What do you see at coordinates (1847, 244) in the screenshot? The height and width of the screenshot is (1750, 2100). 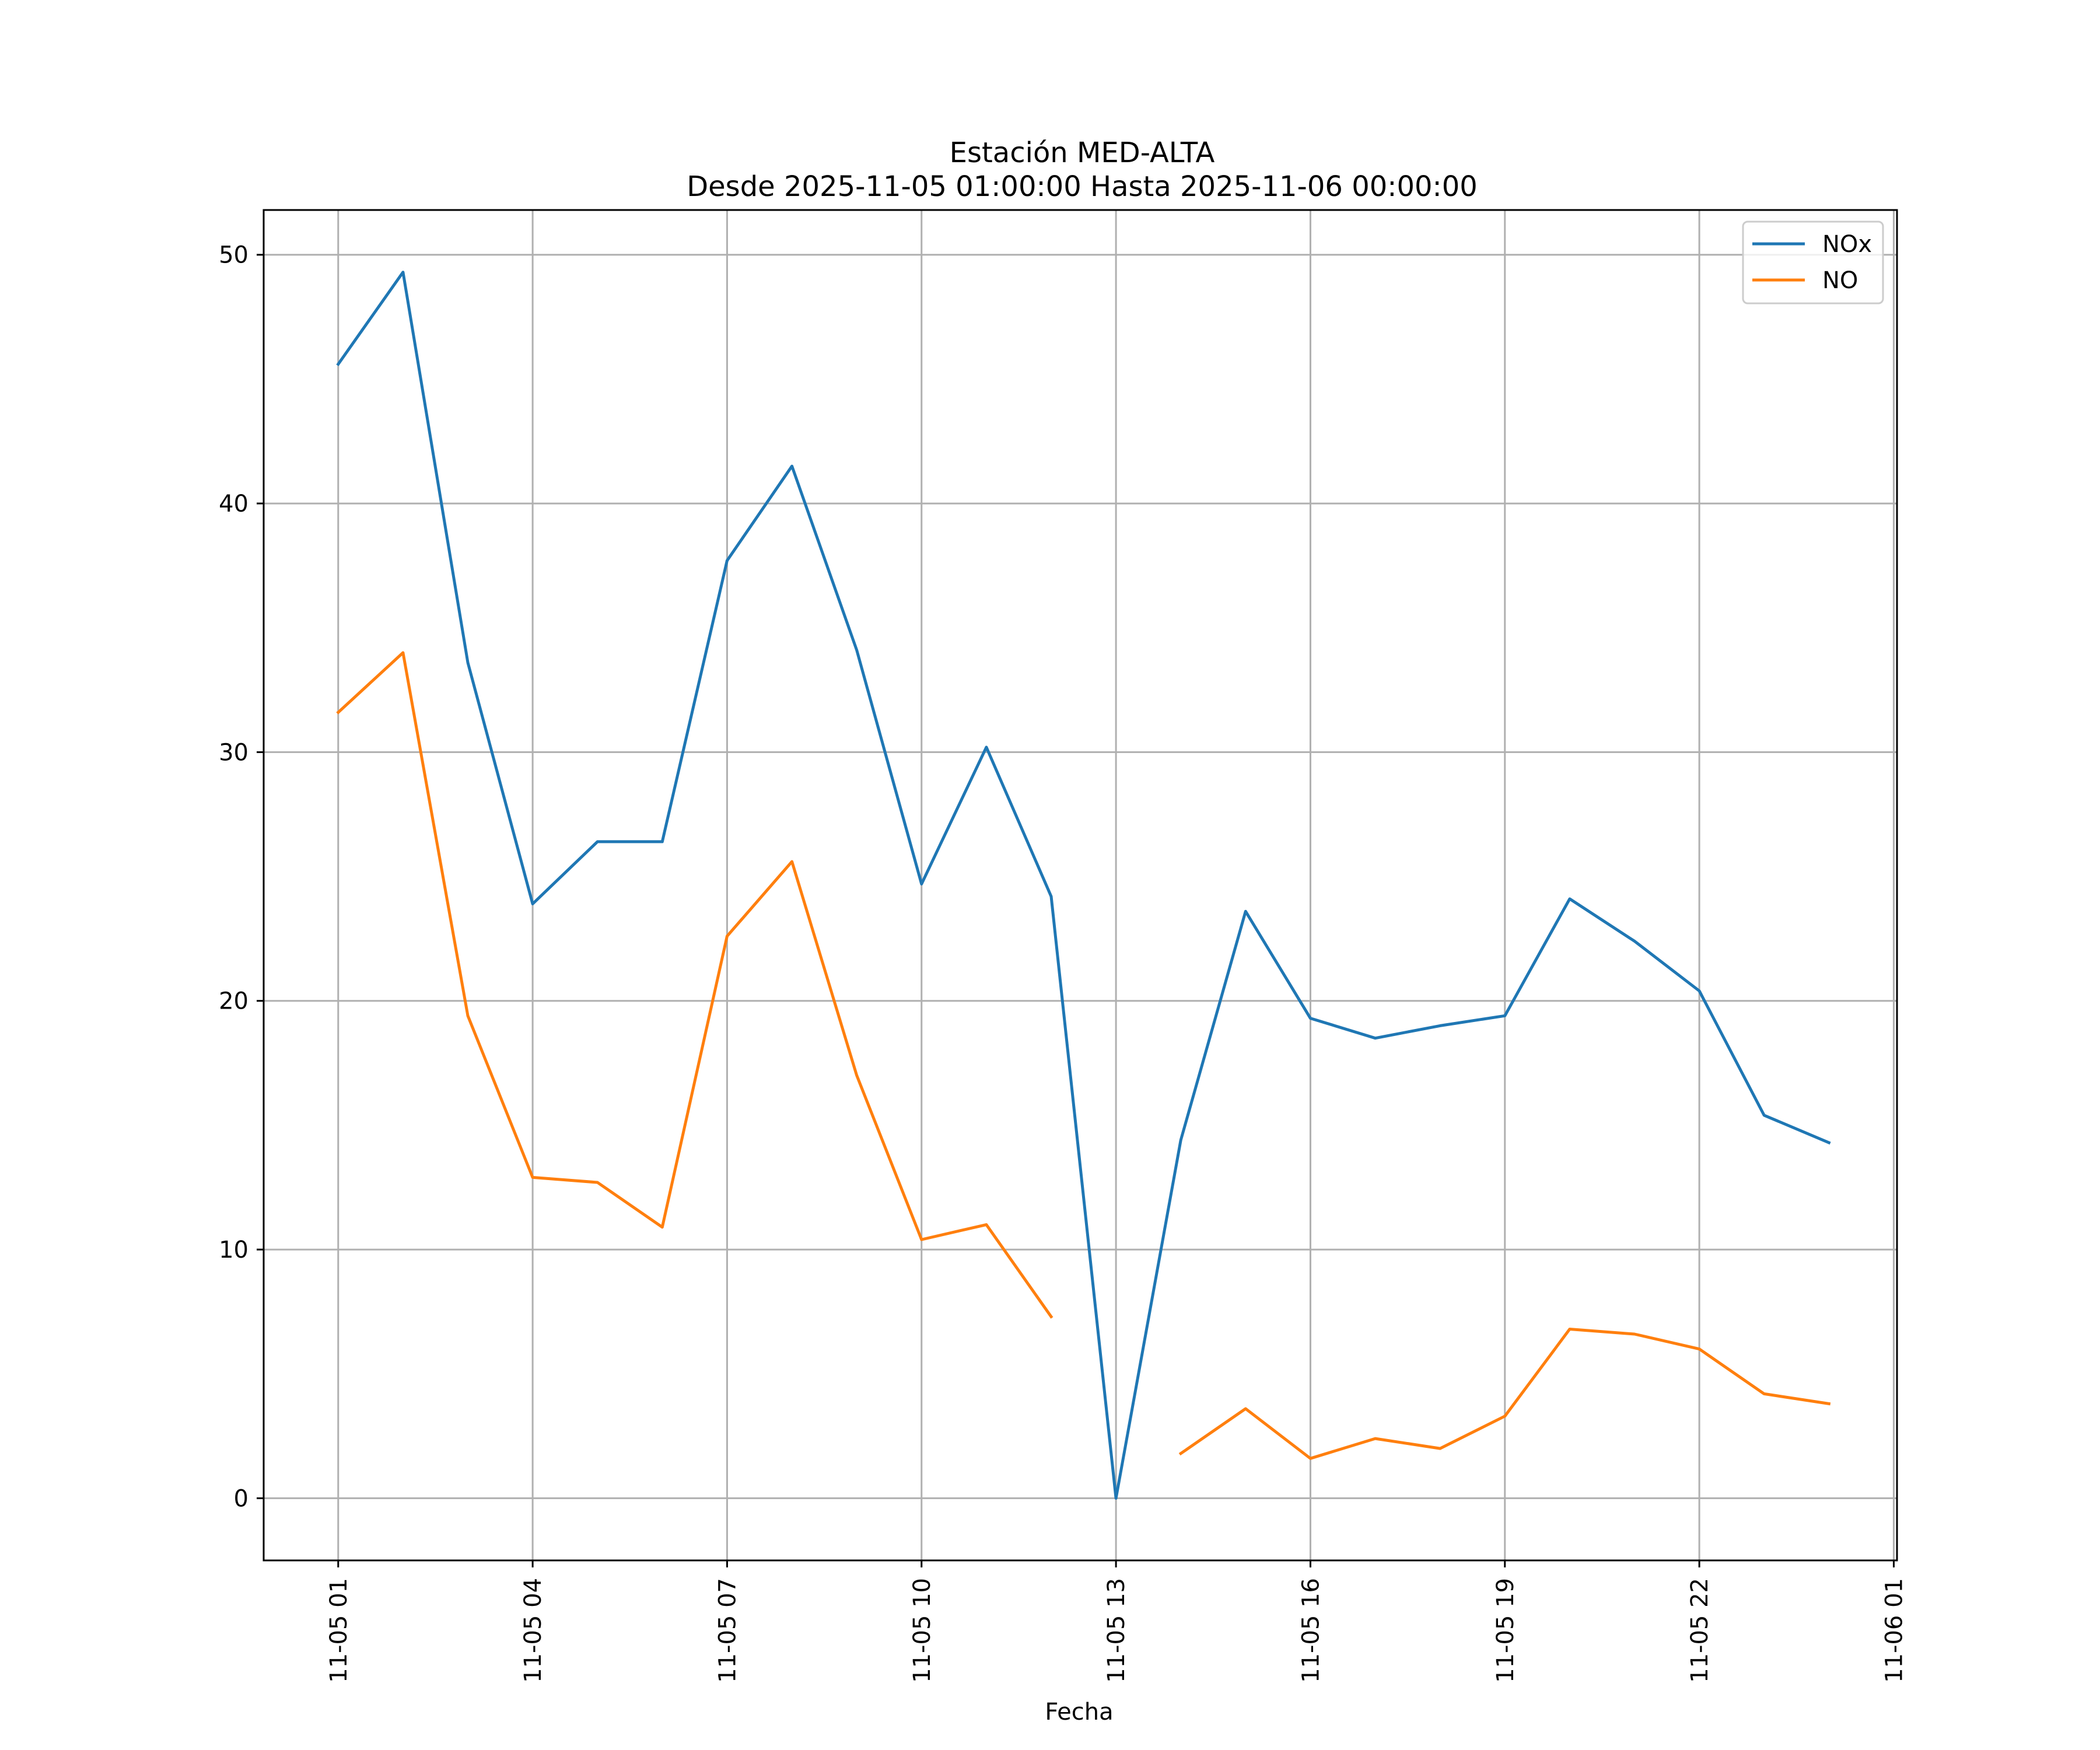 I see `legend-label-nox: NOx` at bounding box center [1847, 244].